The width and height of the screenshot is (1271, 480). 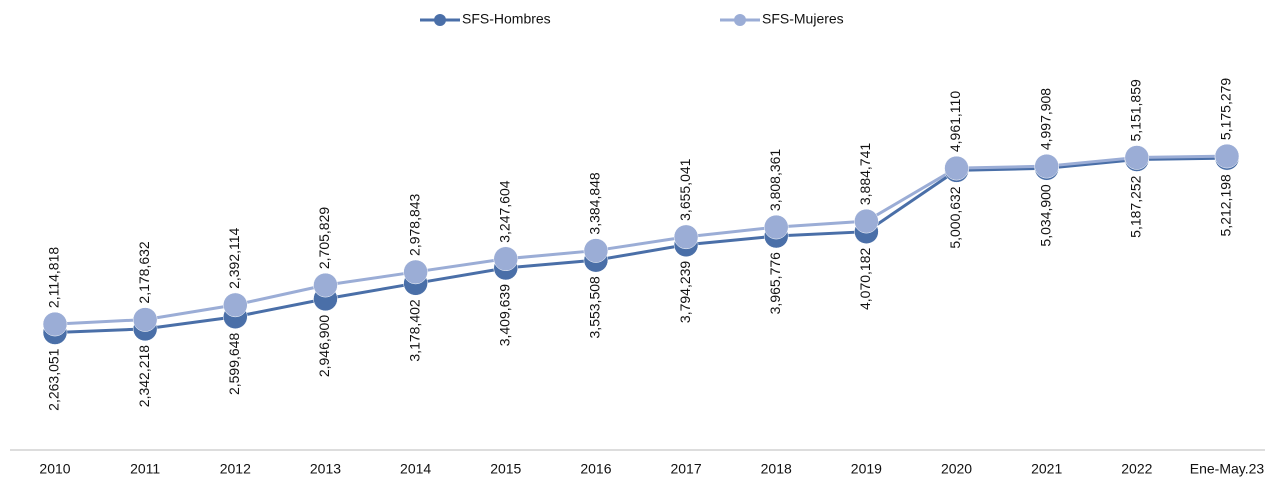 I want to click on data-label: 5,151,859, so click(x=1136, y=110).